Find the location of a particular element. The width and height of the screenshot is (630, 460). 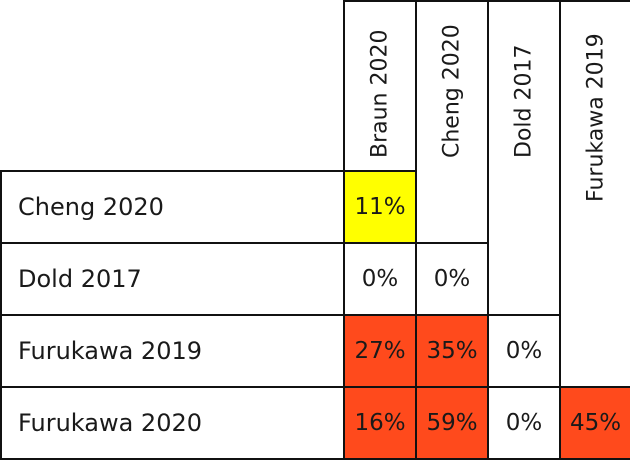

column-header-furukawa-2019: Furukawa 2019 is located at coordinates (594, 194).